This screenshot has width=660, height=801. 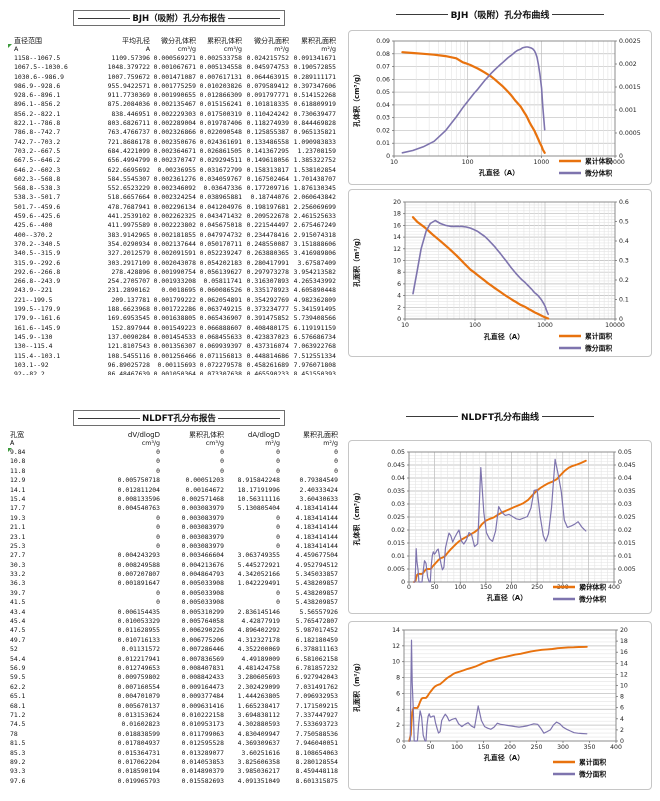 What do you see at coordinates (174, 113) in the screenshot?
I see `table-cell: 0.002229303` at bounding box center [174, 113].